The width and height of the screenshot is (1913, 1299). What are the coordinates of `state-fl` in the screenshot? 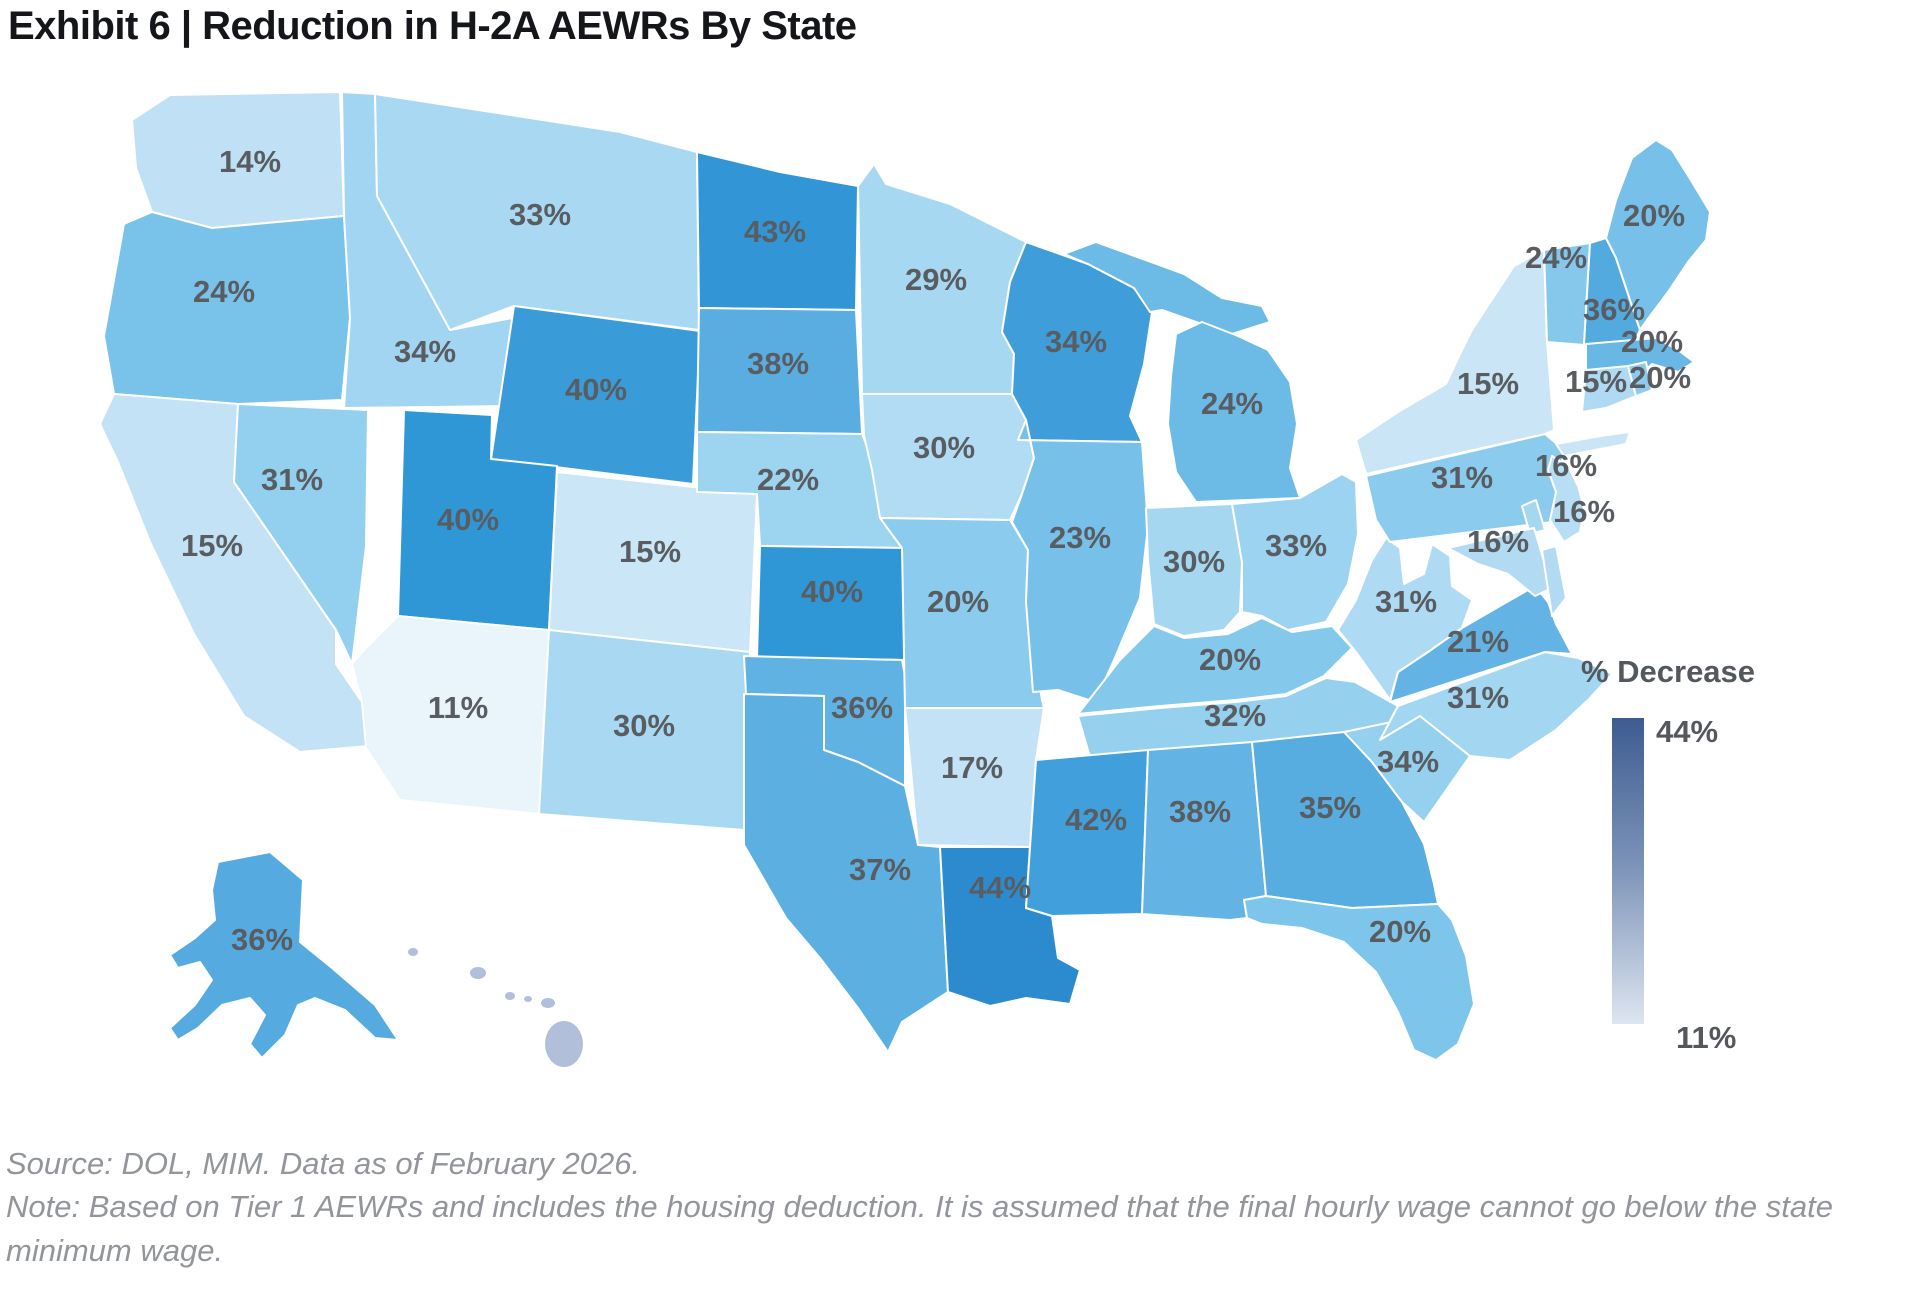 It's located at (1359, 978).